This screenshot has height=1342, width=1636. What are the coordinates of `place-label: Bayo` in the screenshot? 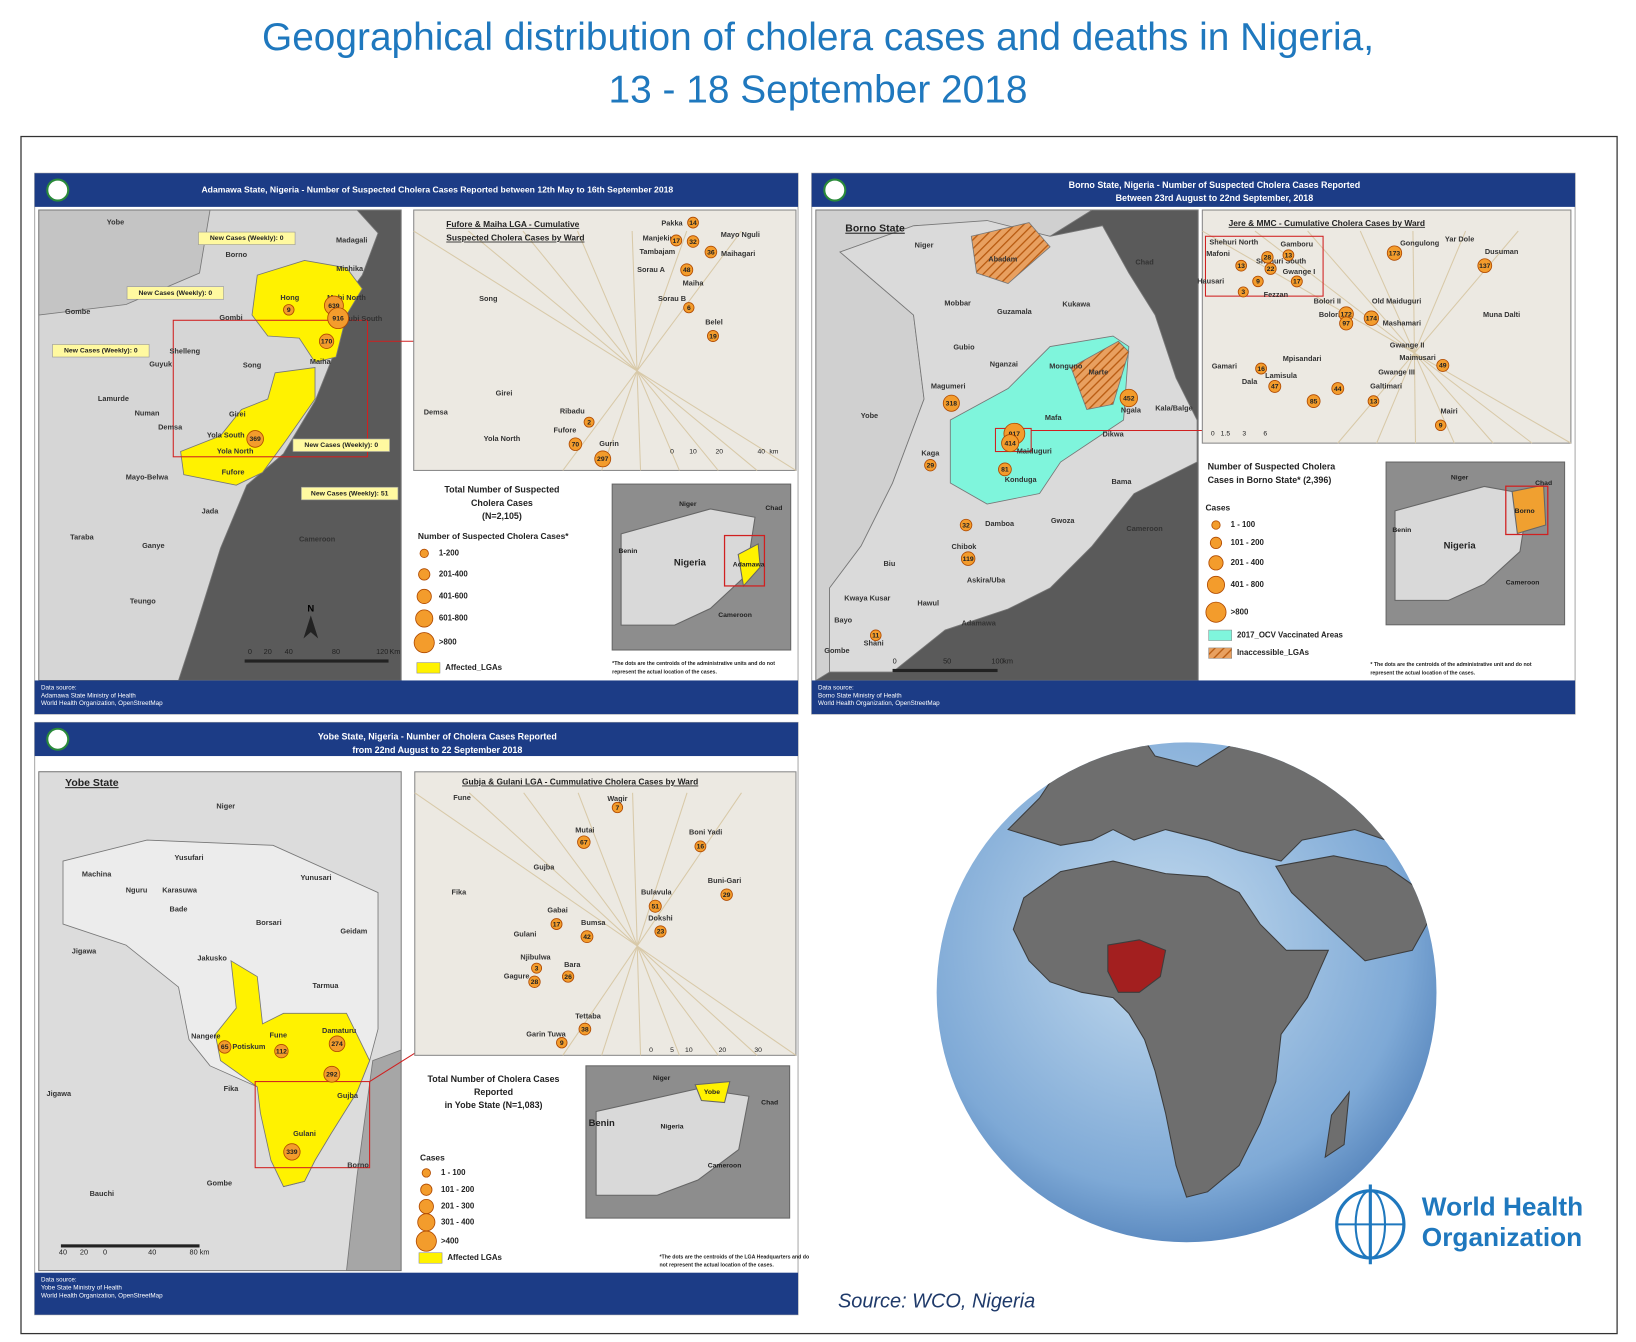 It's located at (843, 620).